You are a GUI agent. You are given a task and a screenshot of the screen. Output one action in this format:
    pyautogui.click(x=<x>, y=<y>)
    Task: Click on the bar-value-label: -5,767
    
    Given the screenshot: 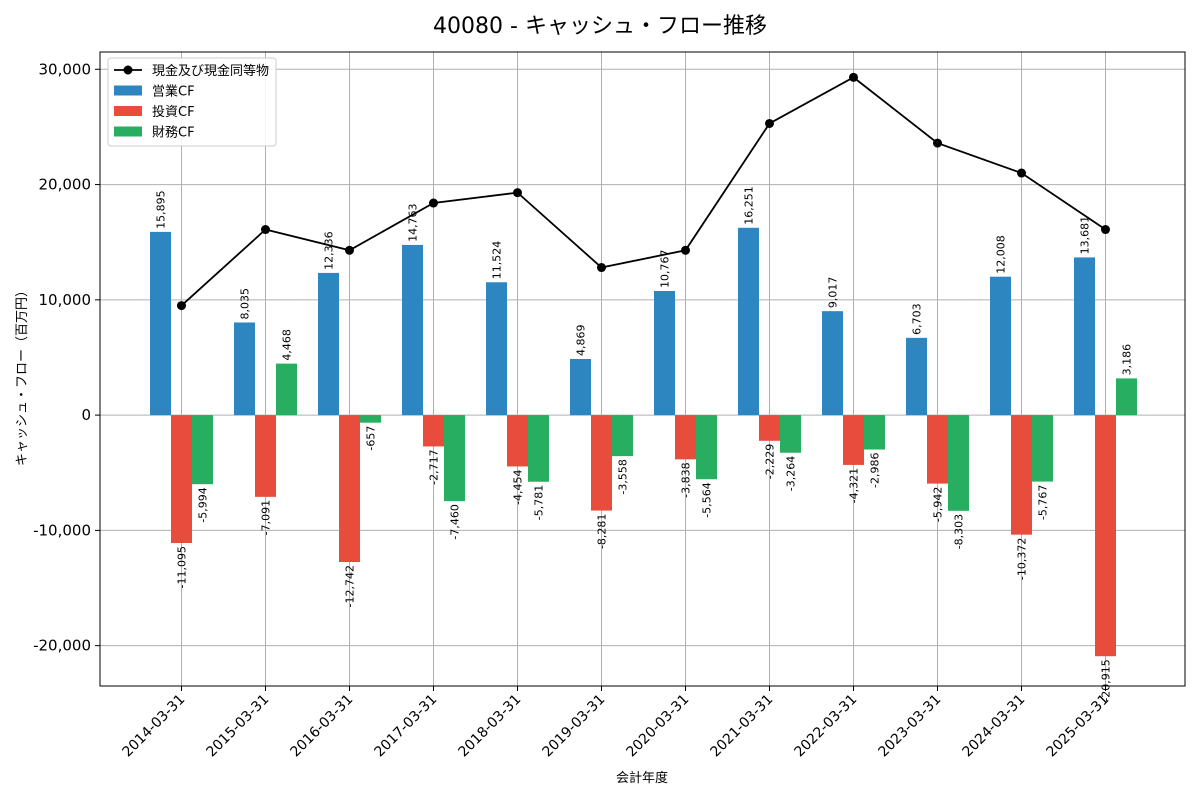 What is the action you would take?
    pyautogui.click(x=1043, y=502)
    